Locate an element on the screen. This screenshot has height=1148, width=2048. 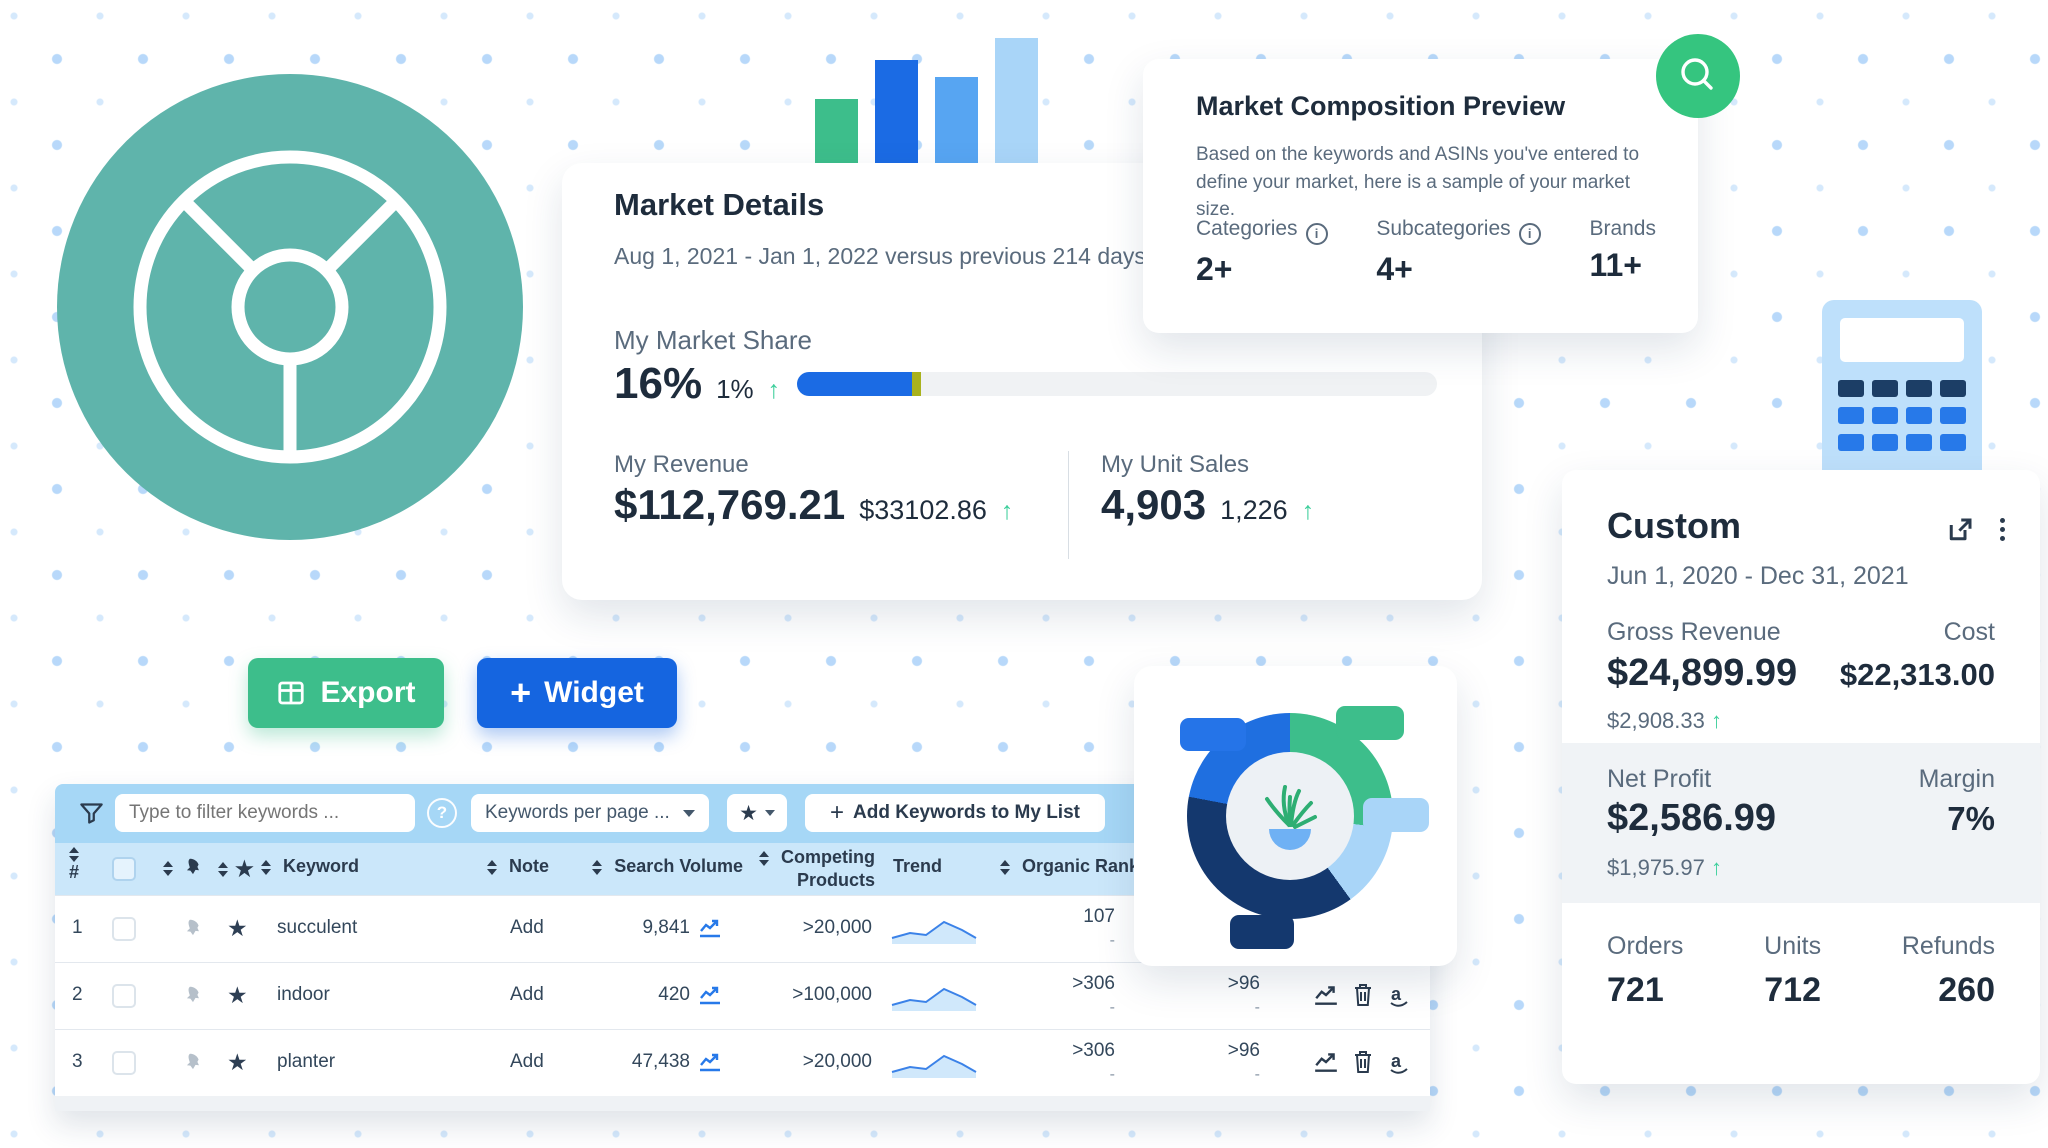
search-badge is located at coordinates (1698, 76).